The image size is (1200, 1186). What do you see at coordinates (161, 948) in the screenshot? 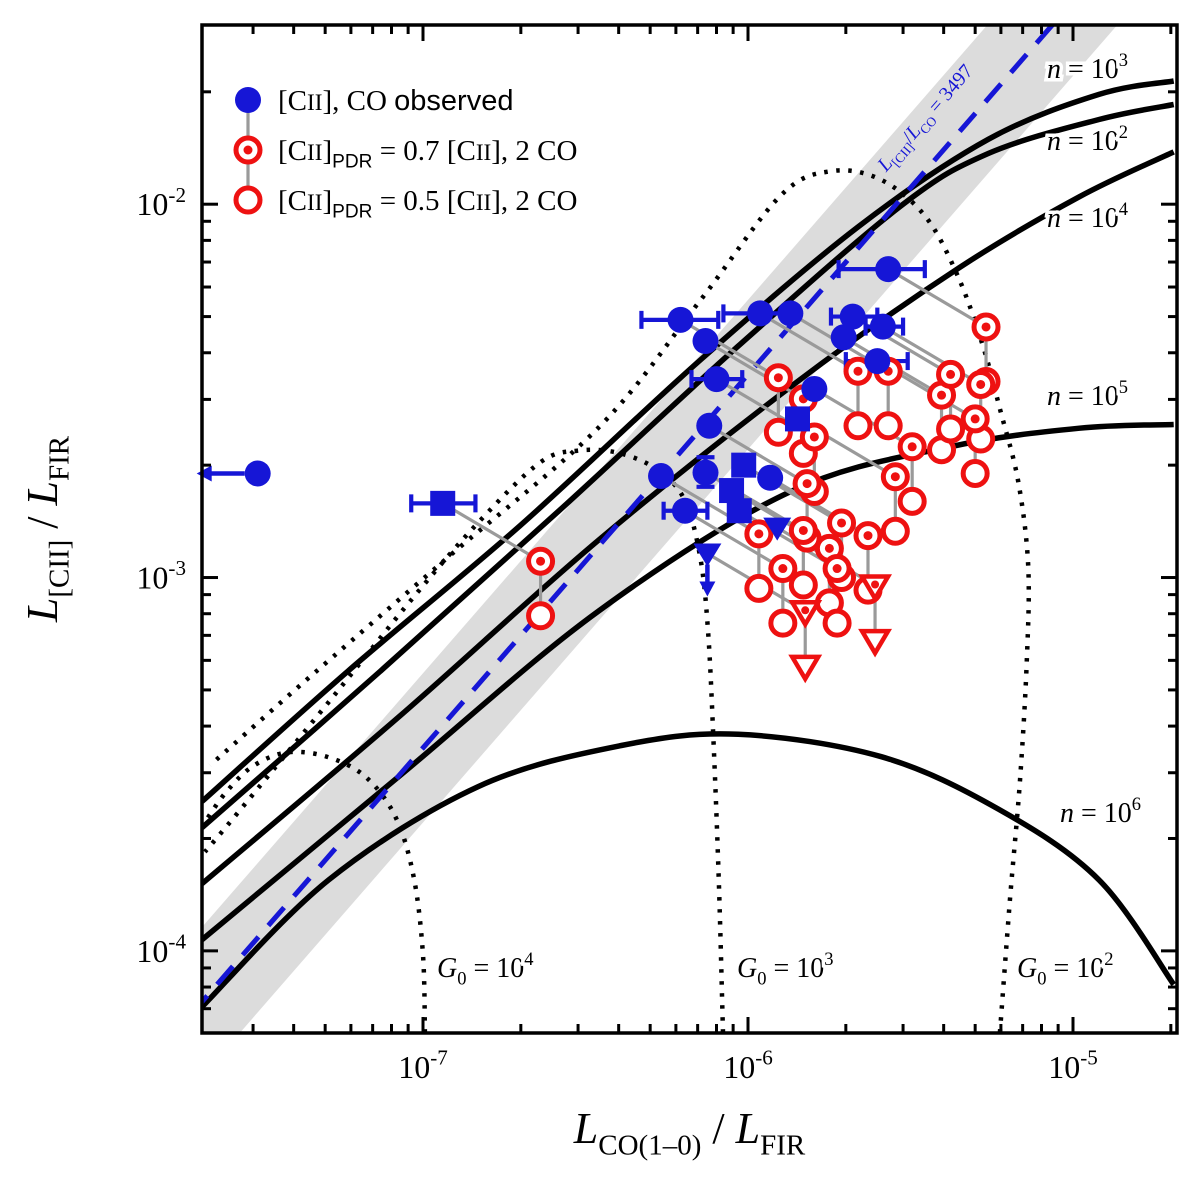
I see `y-tick-label: 10⁻⁴` at bounding box center [161, 948].